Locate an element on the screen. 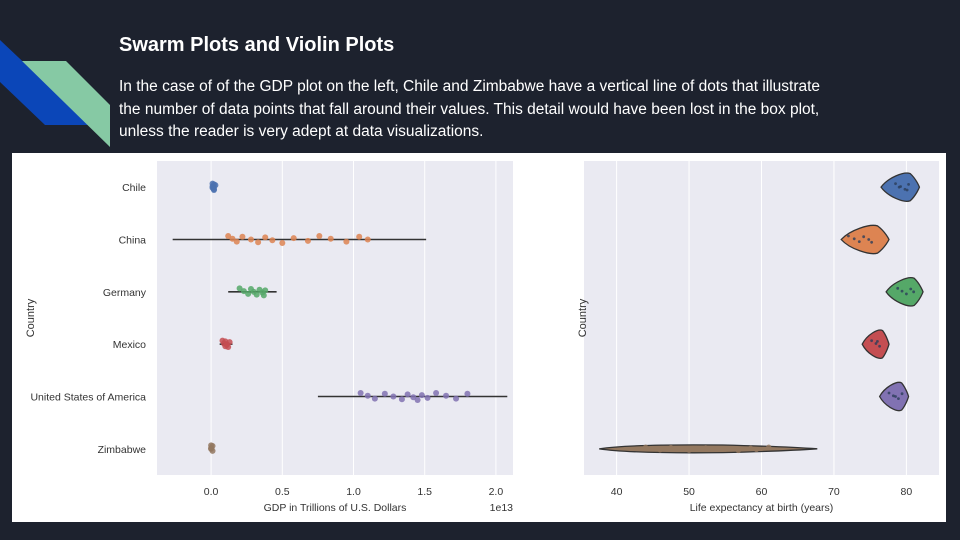 The width and height of the screenshot is (960, 540). corner-decoration is located at coordinates (55, 93).